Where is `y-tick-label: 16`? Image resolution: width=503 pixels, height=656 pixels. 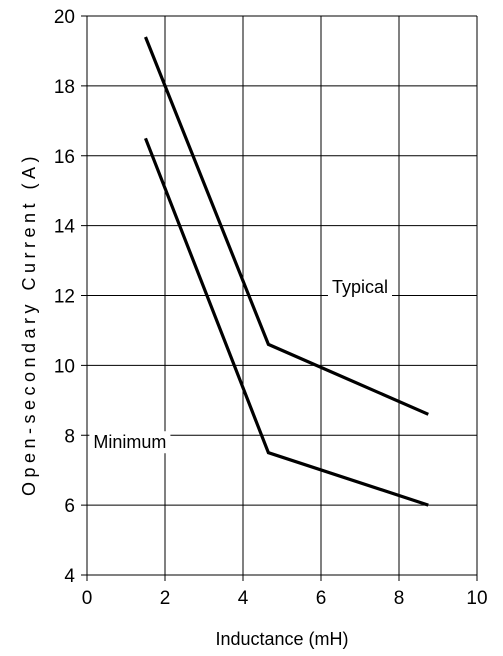
y-tick-label: 16 is located at coordinates (64, 157).